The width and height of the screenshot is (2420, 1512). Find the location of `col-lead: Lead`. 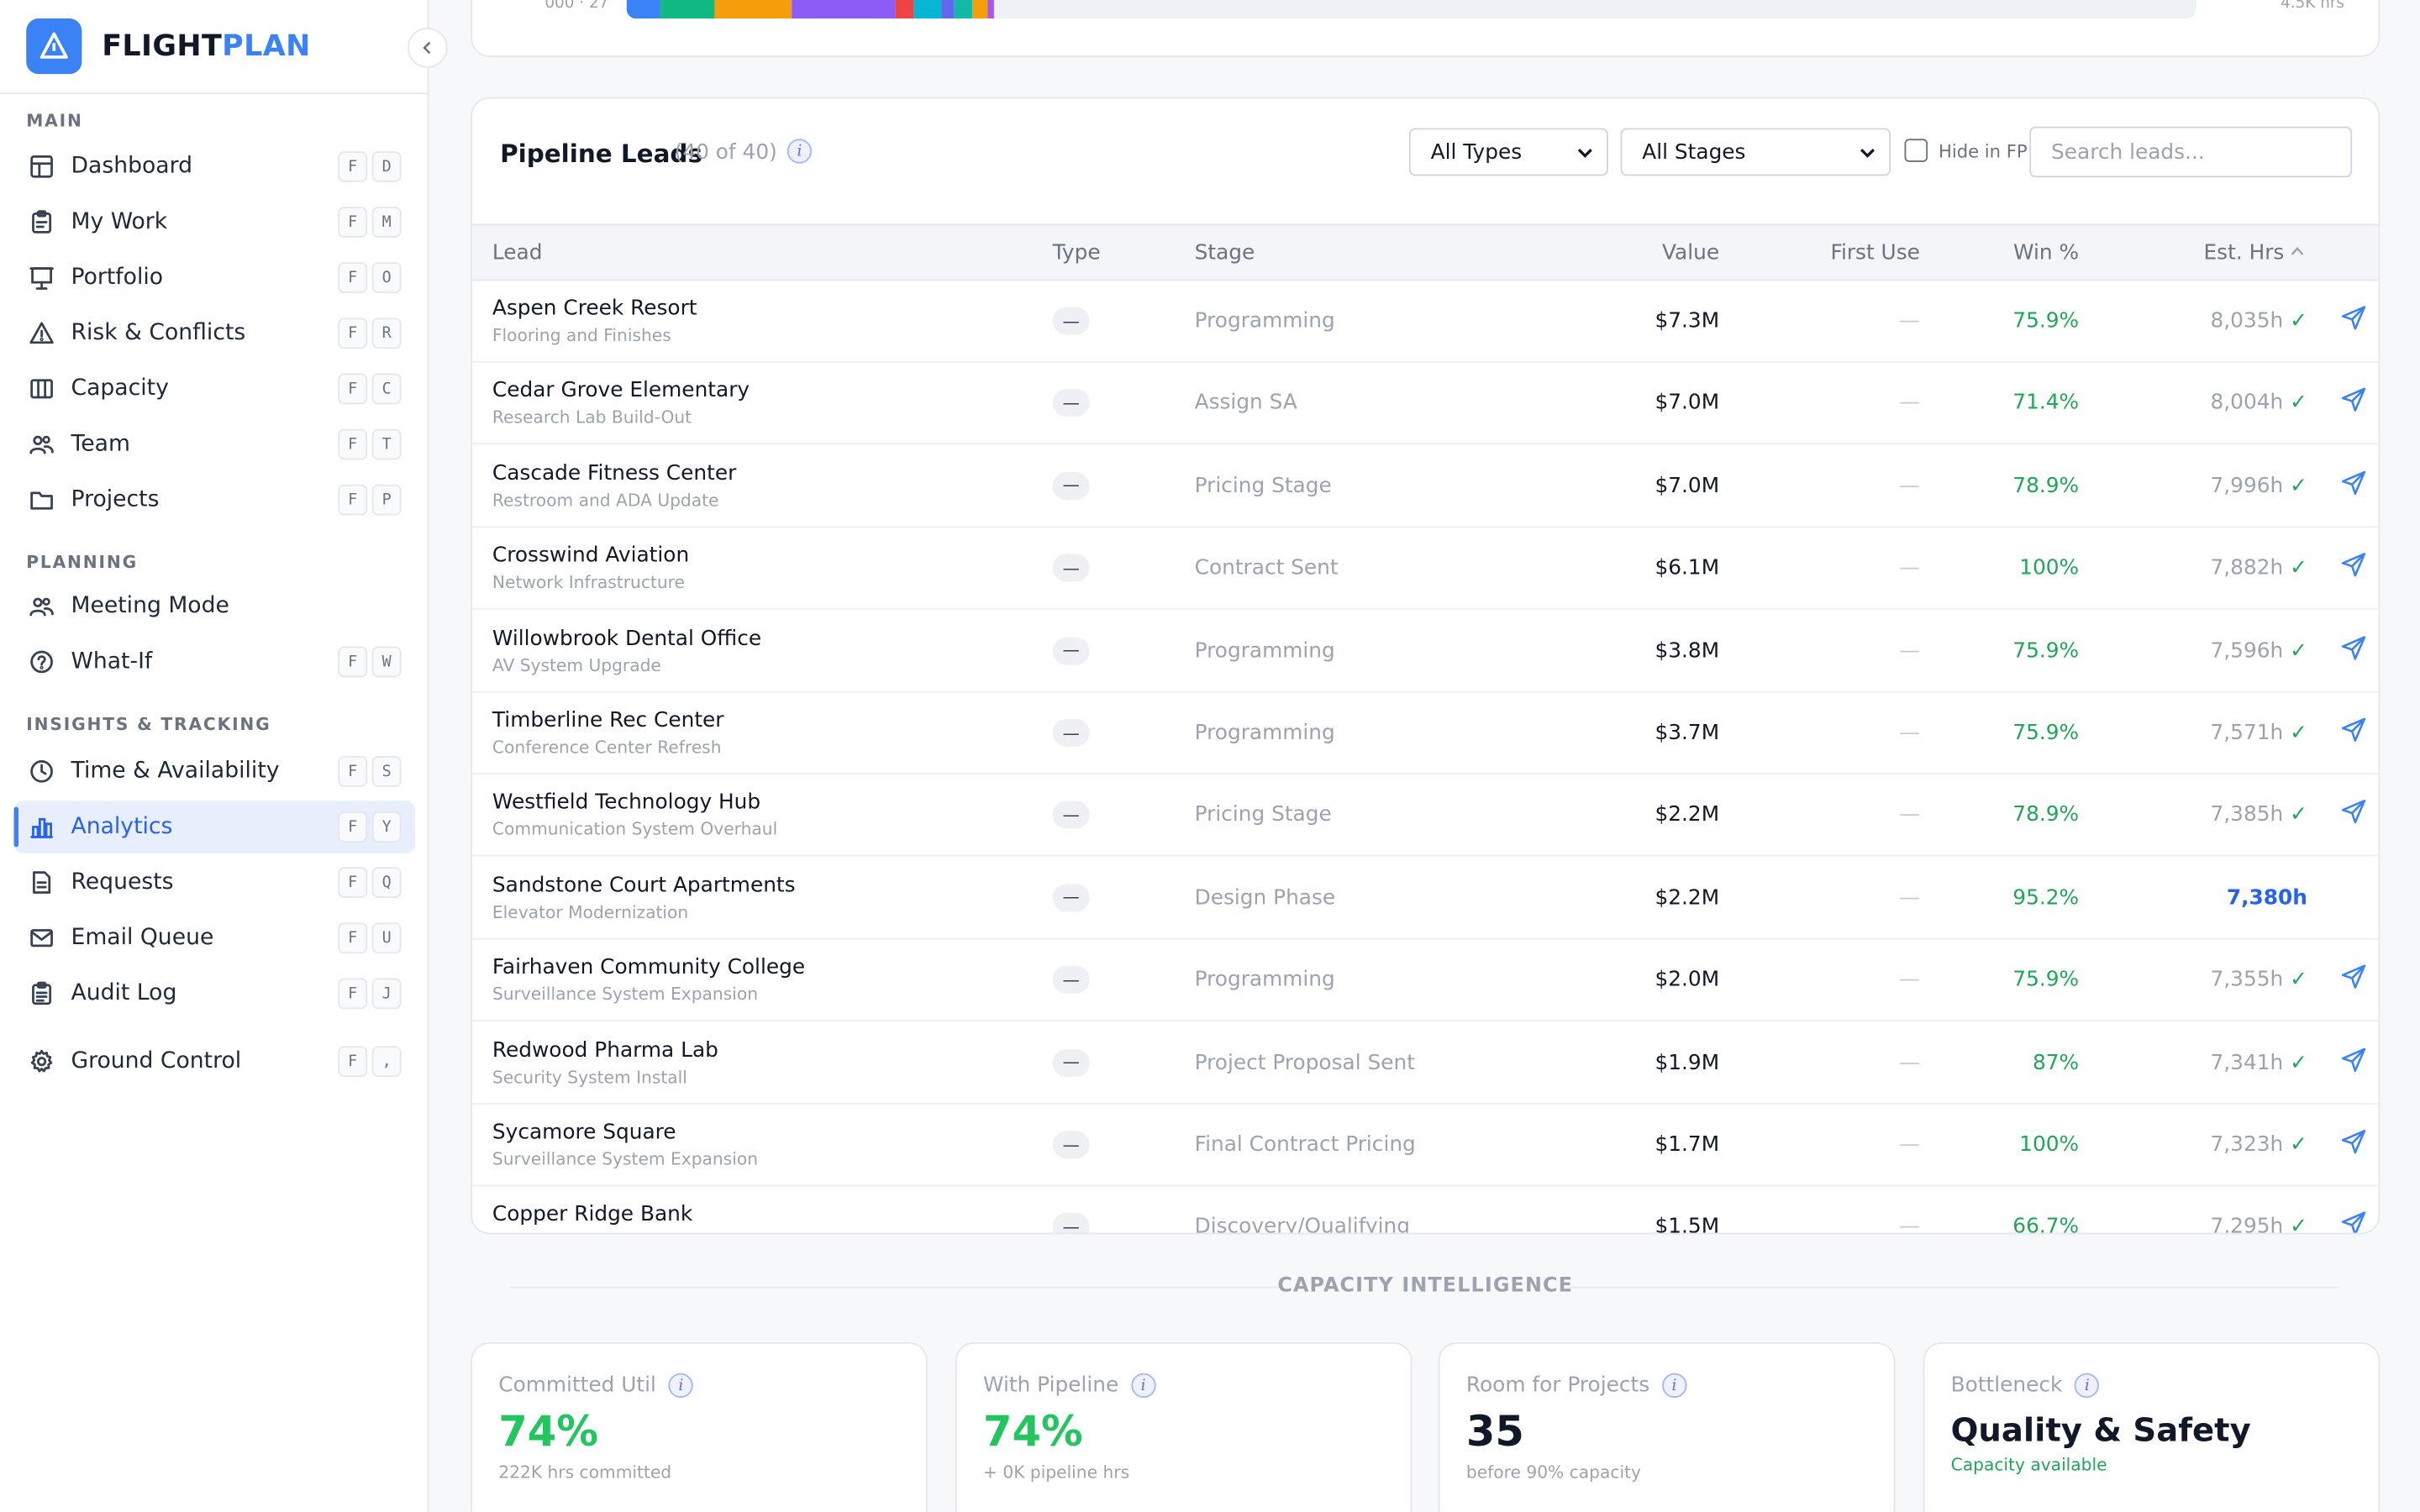

col-lead: Lead is located at coordinates (517, 252).